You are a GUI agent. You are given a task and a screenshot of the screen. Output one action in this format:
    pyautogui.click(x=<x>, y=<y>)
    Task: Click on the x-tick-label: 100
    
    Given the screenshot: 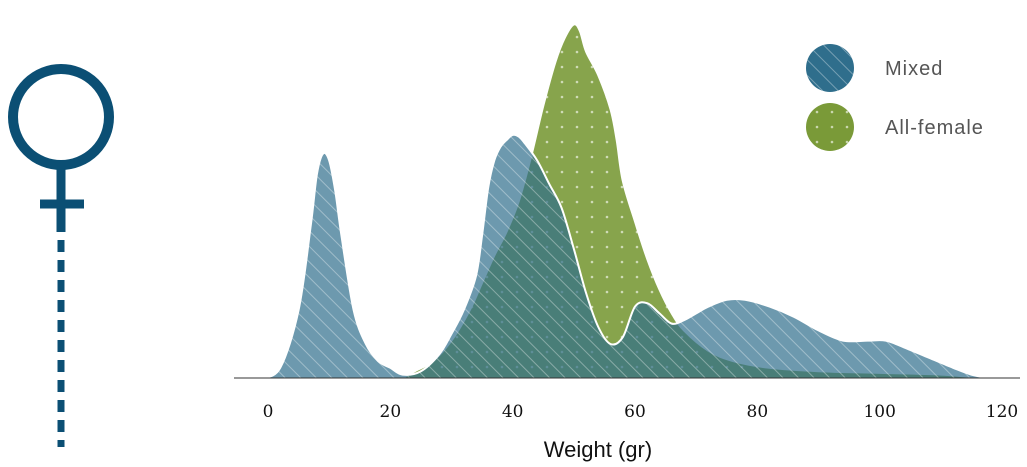 What is the action you would take?
    pyautogui.click(x=879, y=412)
    